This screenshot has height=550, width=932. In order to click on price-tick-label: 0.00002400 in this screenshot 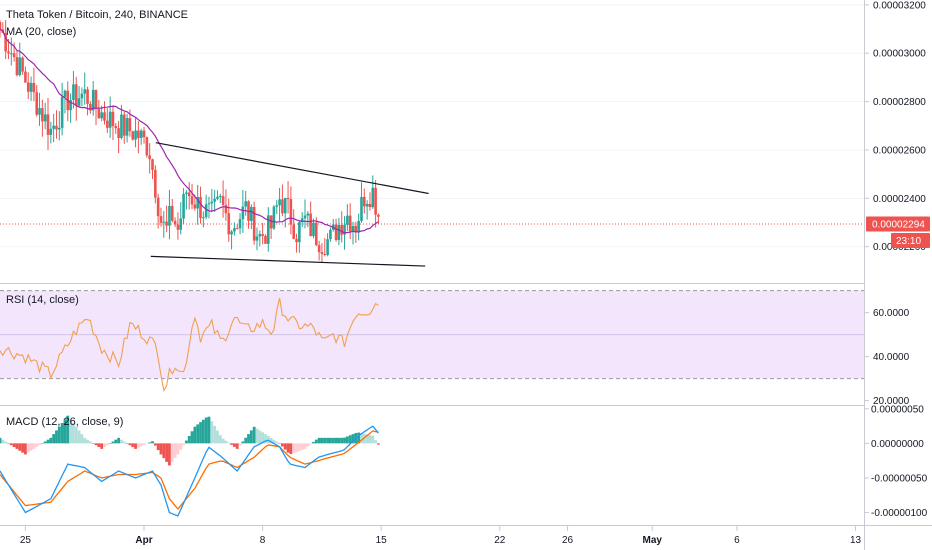, I will do `click(899, 199)`.